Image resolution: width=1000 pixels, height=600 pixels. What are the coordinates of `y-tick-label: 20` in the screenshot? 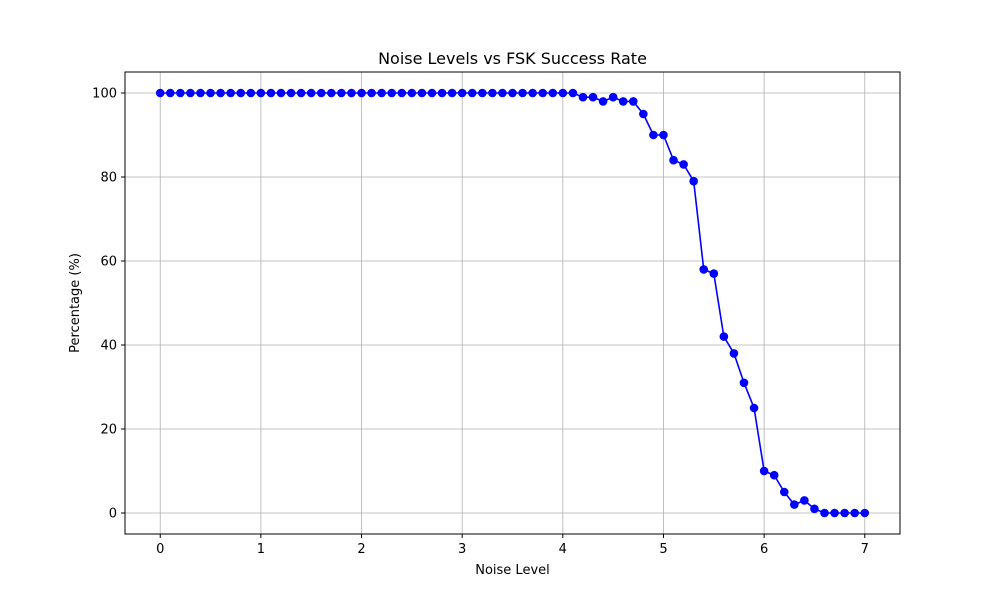 It's located at (108, 430).